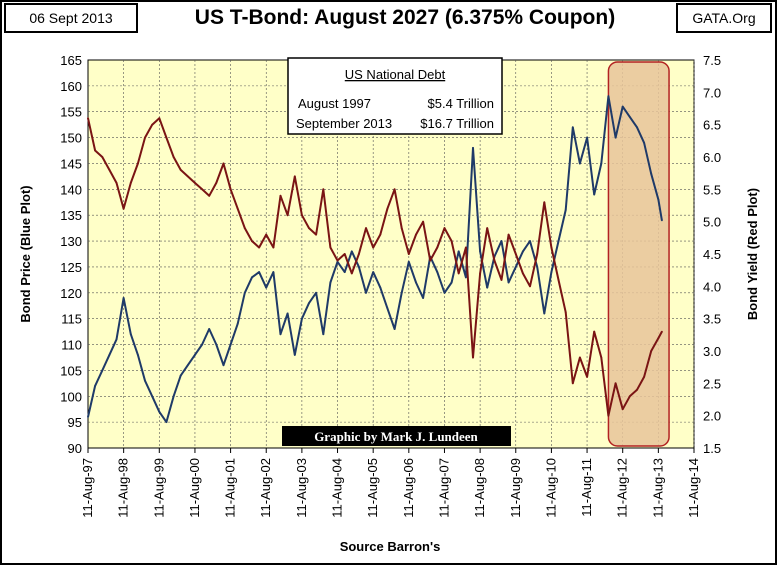 This screenshot has width=777, height=565. I want to click on x-tick-label: 11-Aug-11, so click(586, 487).